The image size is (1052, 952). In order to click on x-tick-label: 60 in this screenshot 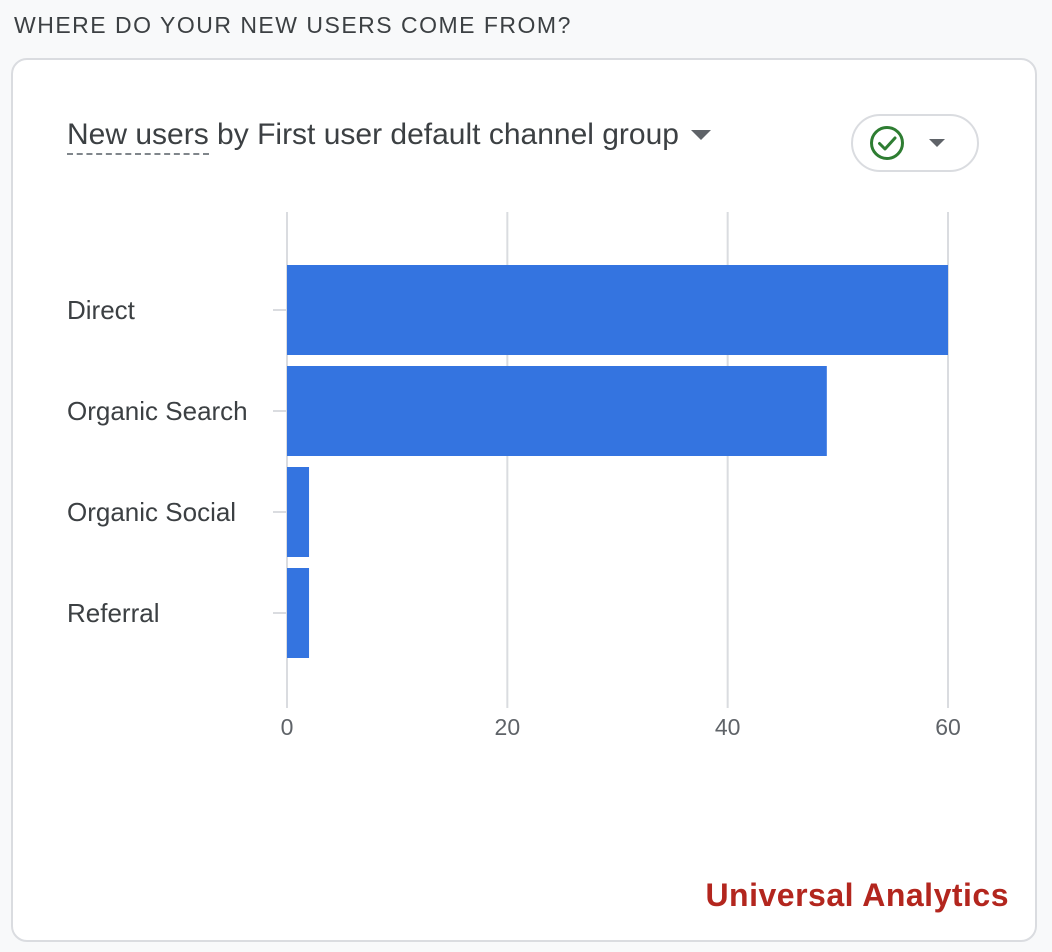, I will do `click(948, 727)`.